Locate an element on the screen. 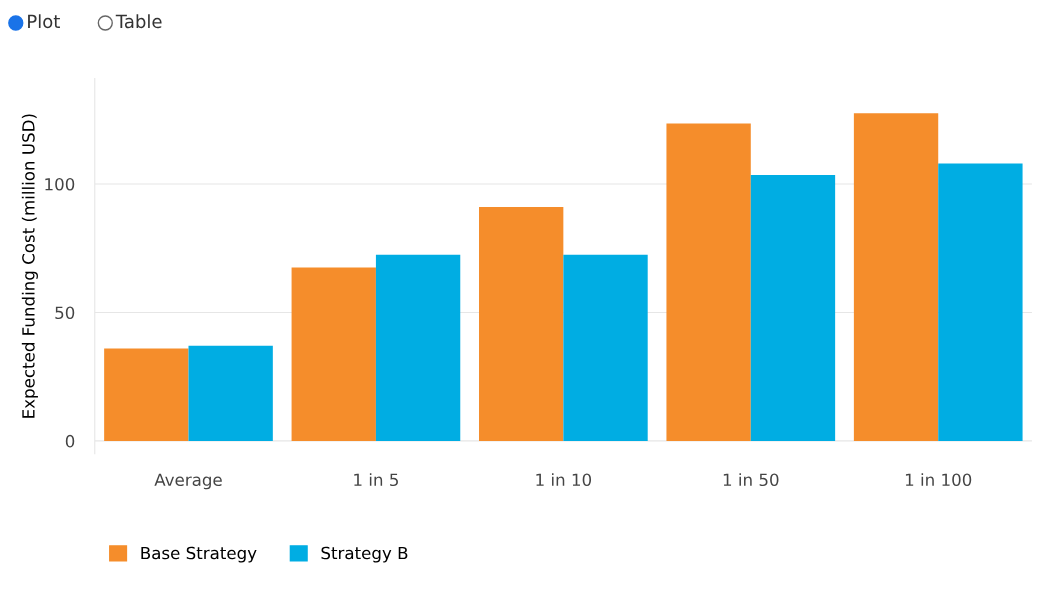 This screenshot has width=1053, height=605. x-tick-label: 1 in 10 is located at coordinates (564, 480).